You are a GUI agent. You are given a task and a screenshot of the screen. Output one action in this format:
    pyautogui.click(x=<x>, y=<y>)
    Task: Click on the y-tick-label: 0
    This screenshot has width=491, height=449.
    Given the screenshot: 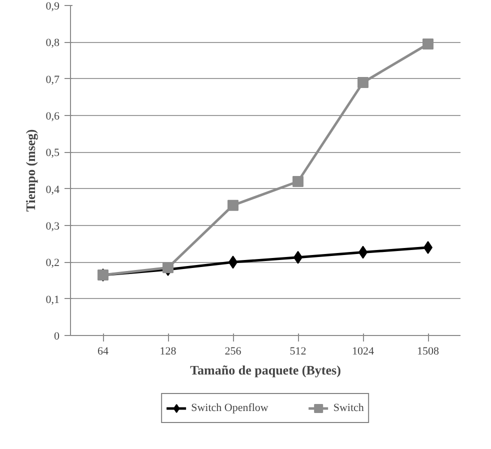 What is the action you would take?
    pyautogui.click(x=57, y=336)
    